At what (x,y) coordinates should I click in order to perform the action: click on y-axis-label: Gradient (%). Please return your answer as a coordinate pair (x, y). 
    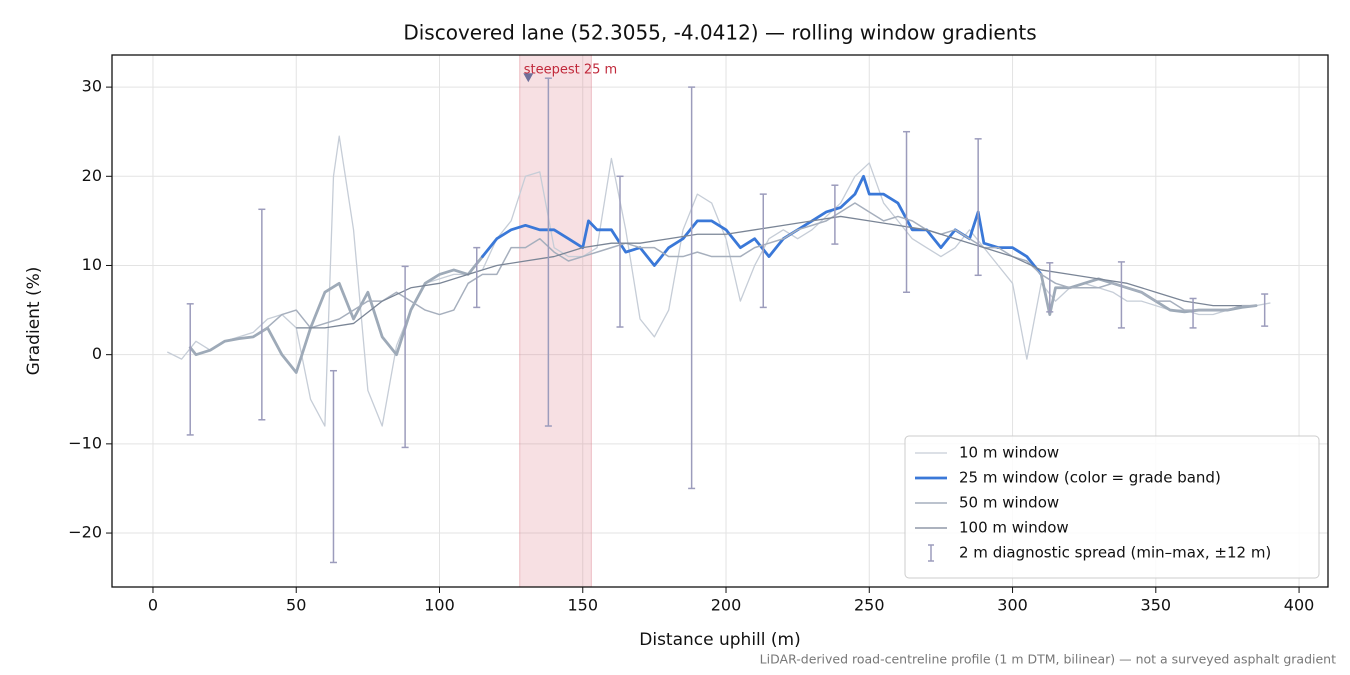
    Looking at the image, I should click on (34, 321).